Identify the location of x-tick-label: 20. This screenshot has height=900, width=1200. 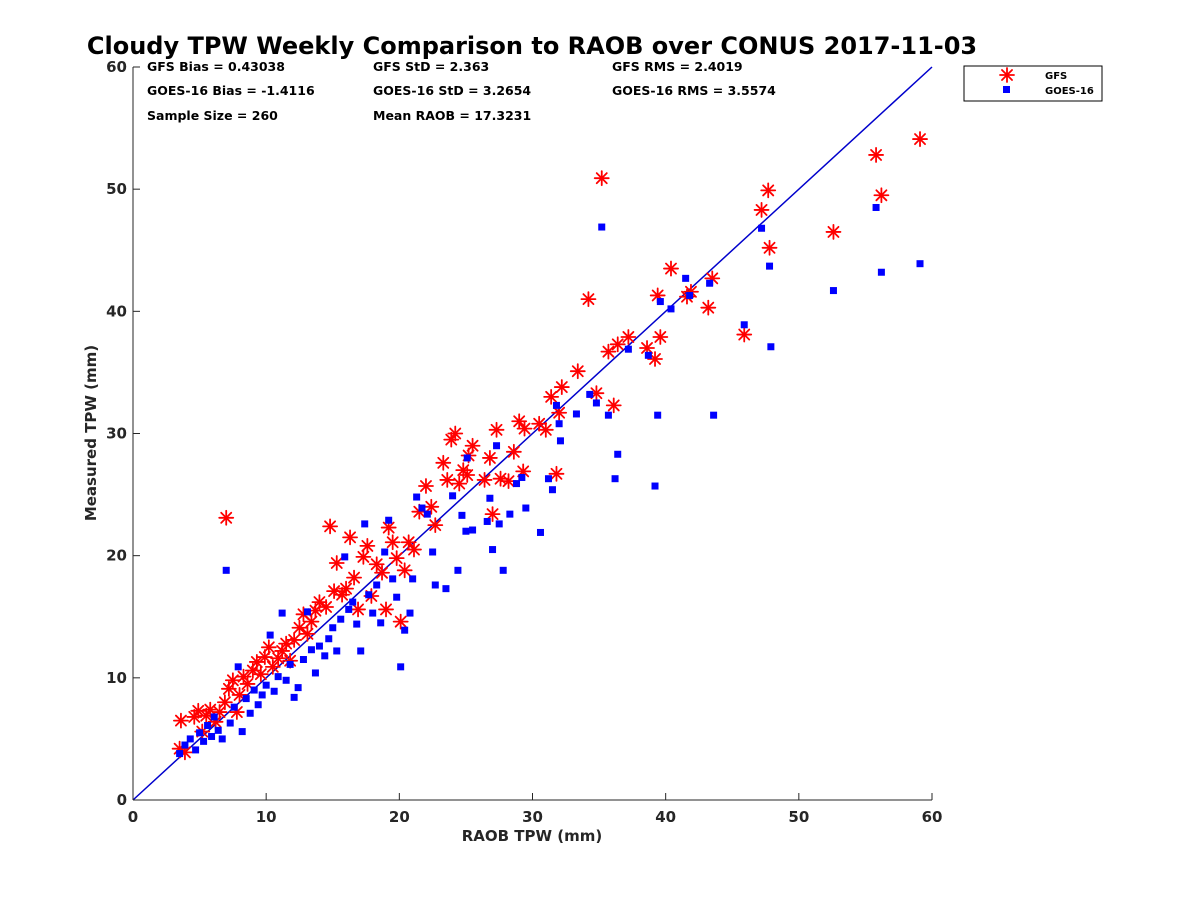
(399, 817).